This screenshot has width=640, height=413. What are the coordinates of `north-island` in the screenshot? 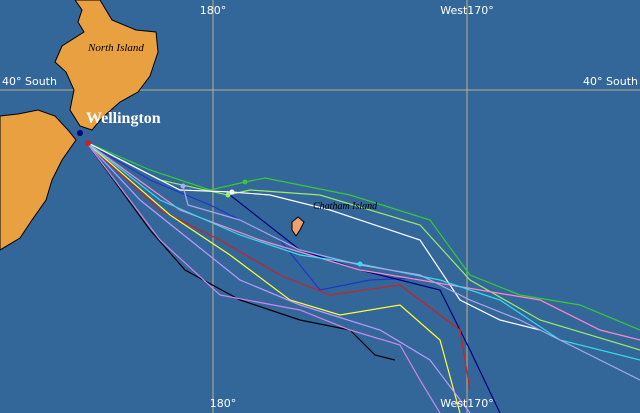 It's located at (106, 65).